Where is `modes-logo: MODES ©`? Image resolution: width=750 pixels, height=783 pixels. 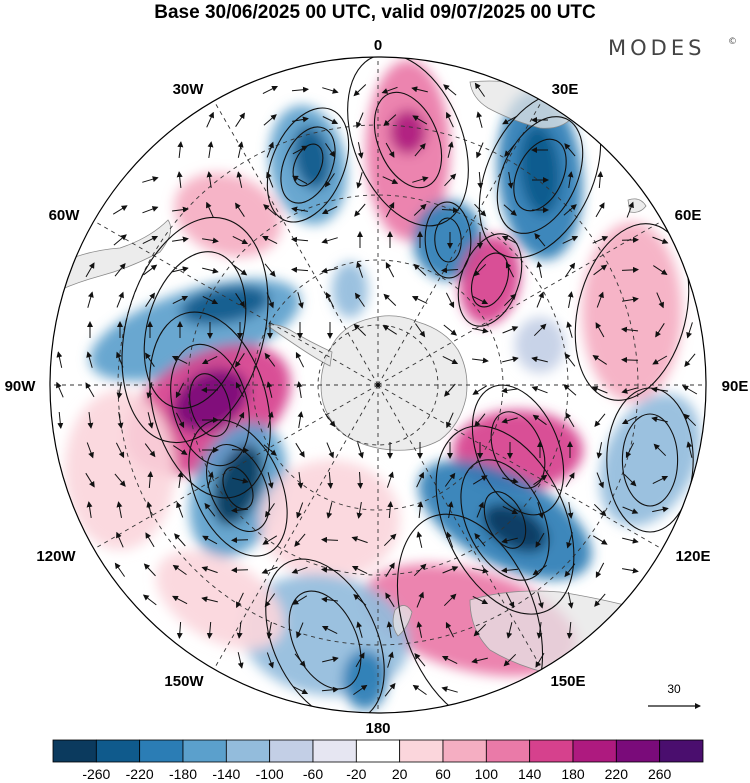
modes-logo: MODES © is located at coordinates (672, 48).